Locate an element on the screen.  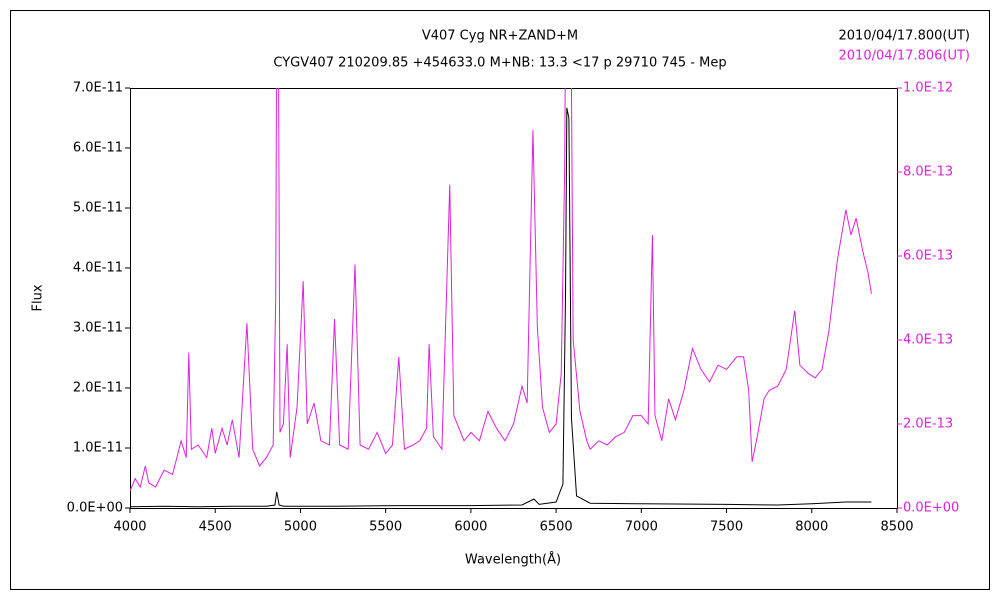
y-tick-label: 3.0E-11 is located at coordinates (98, 328).